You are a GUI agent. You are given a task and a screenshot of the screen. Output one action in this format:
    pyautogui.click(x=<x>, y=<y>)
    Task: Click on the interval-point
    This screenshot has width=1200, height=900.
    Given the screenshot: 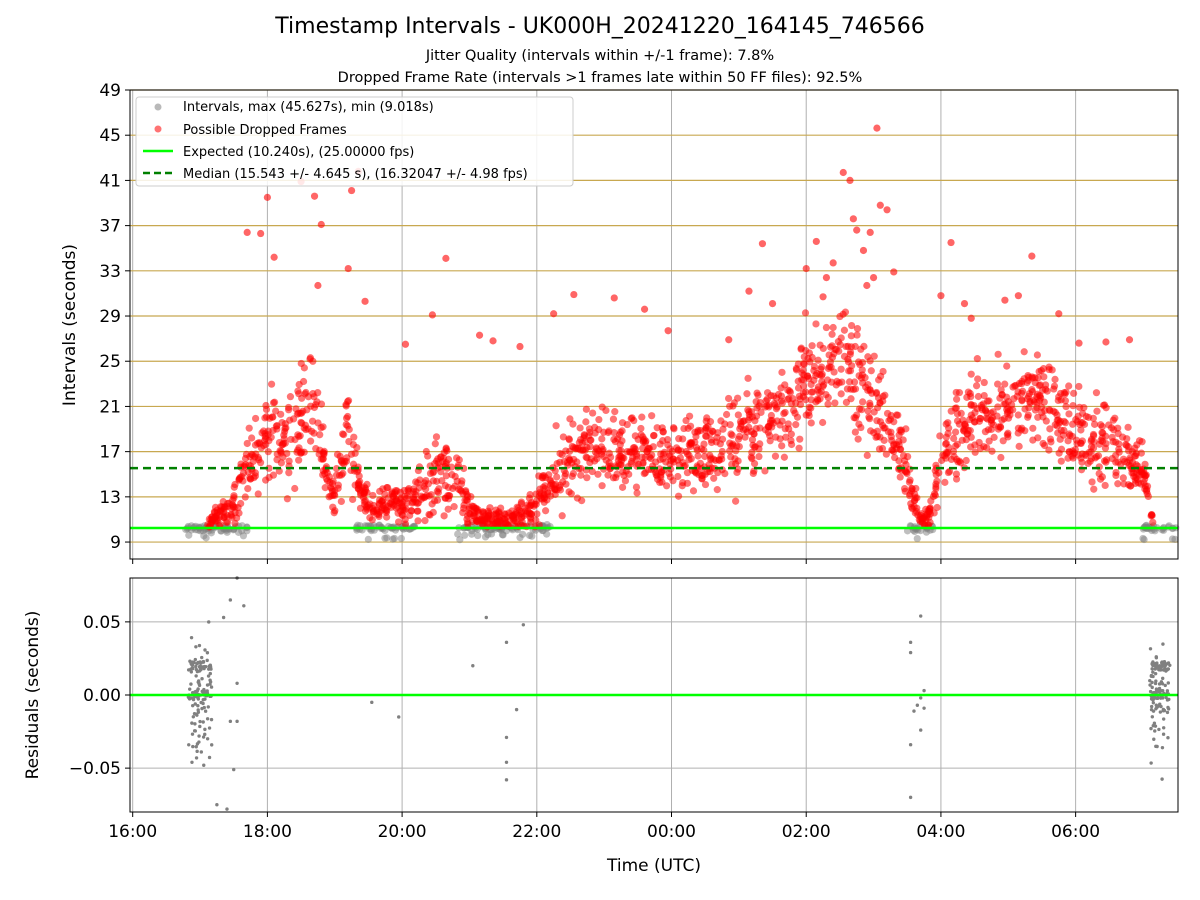 What is the action you would take?
    pyautogui.click(x=503, y=535)
    